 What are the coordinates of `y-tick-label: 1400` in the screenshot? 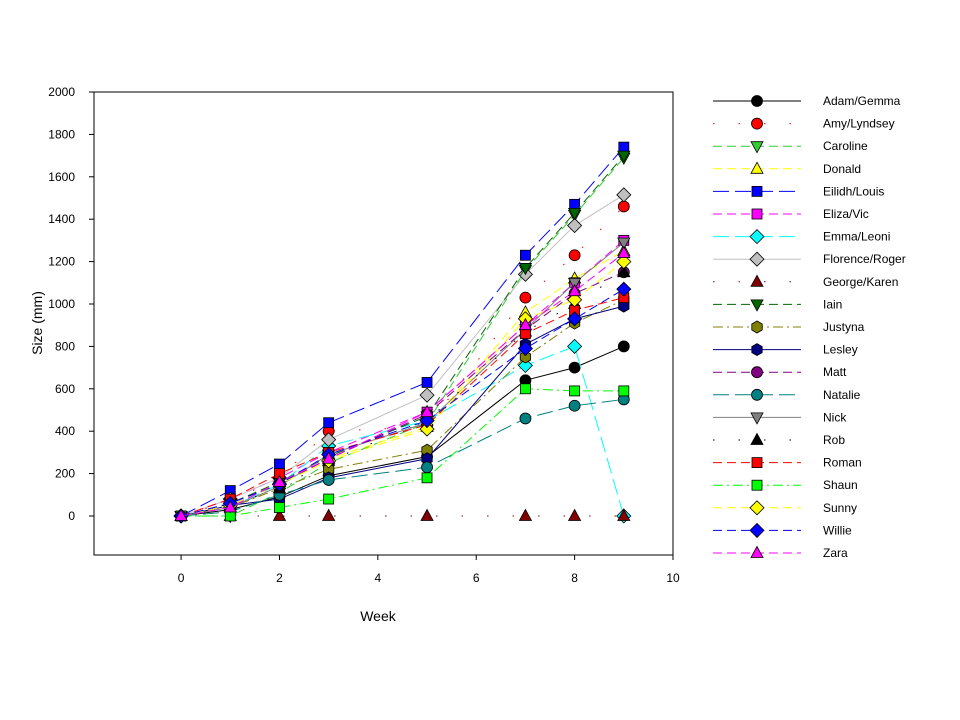 It's located at (61, 219).